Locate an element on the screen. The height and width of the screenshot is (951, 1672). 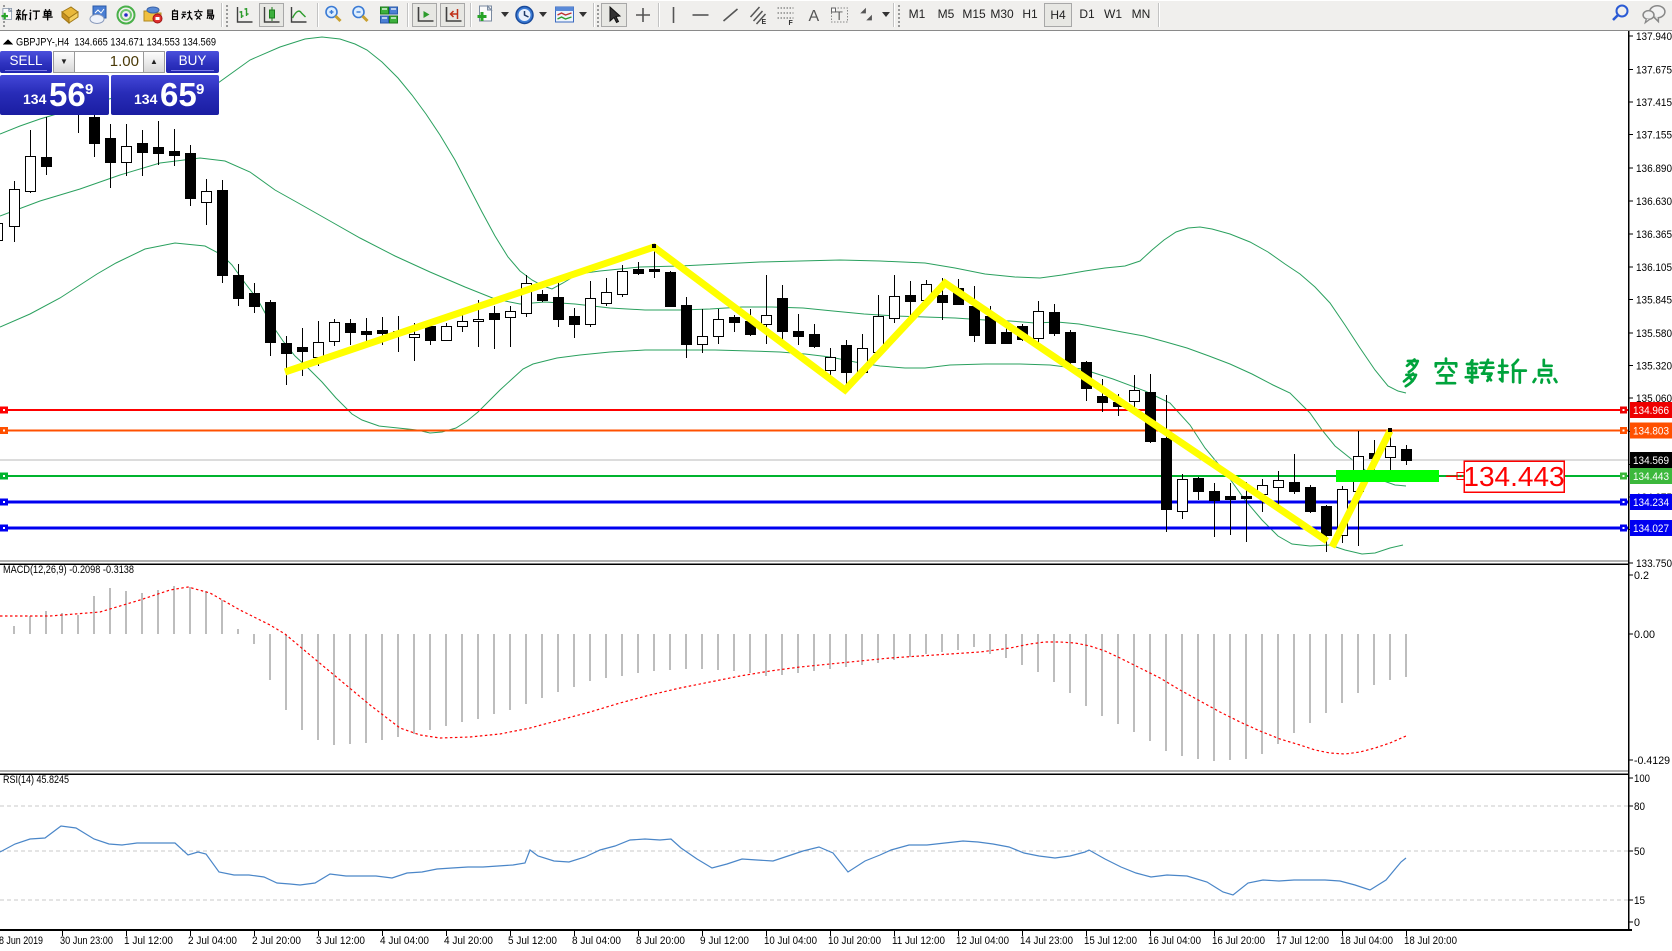
svg-text: 134.966 is located at coordinates (1651, 411).